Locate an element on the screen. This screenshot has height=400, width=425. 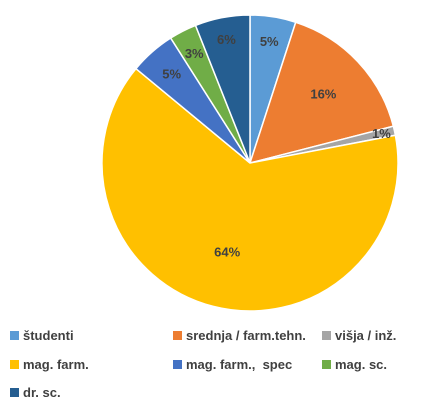
legend-swatch-mag-sc is located at coordinates (326, 364).